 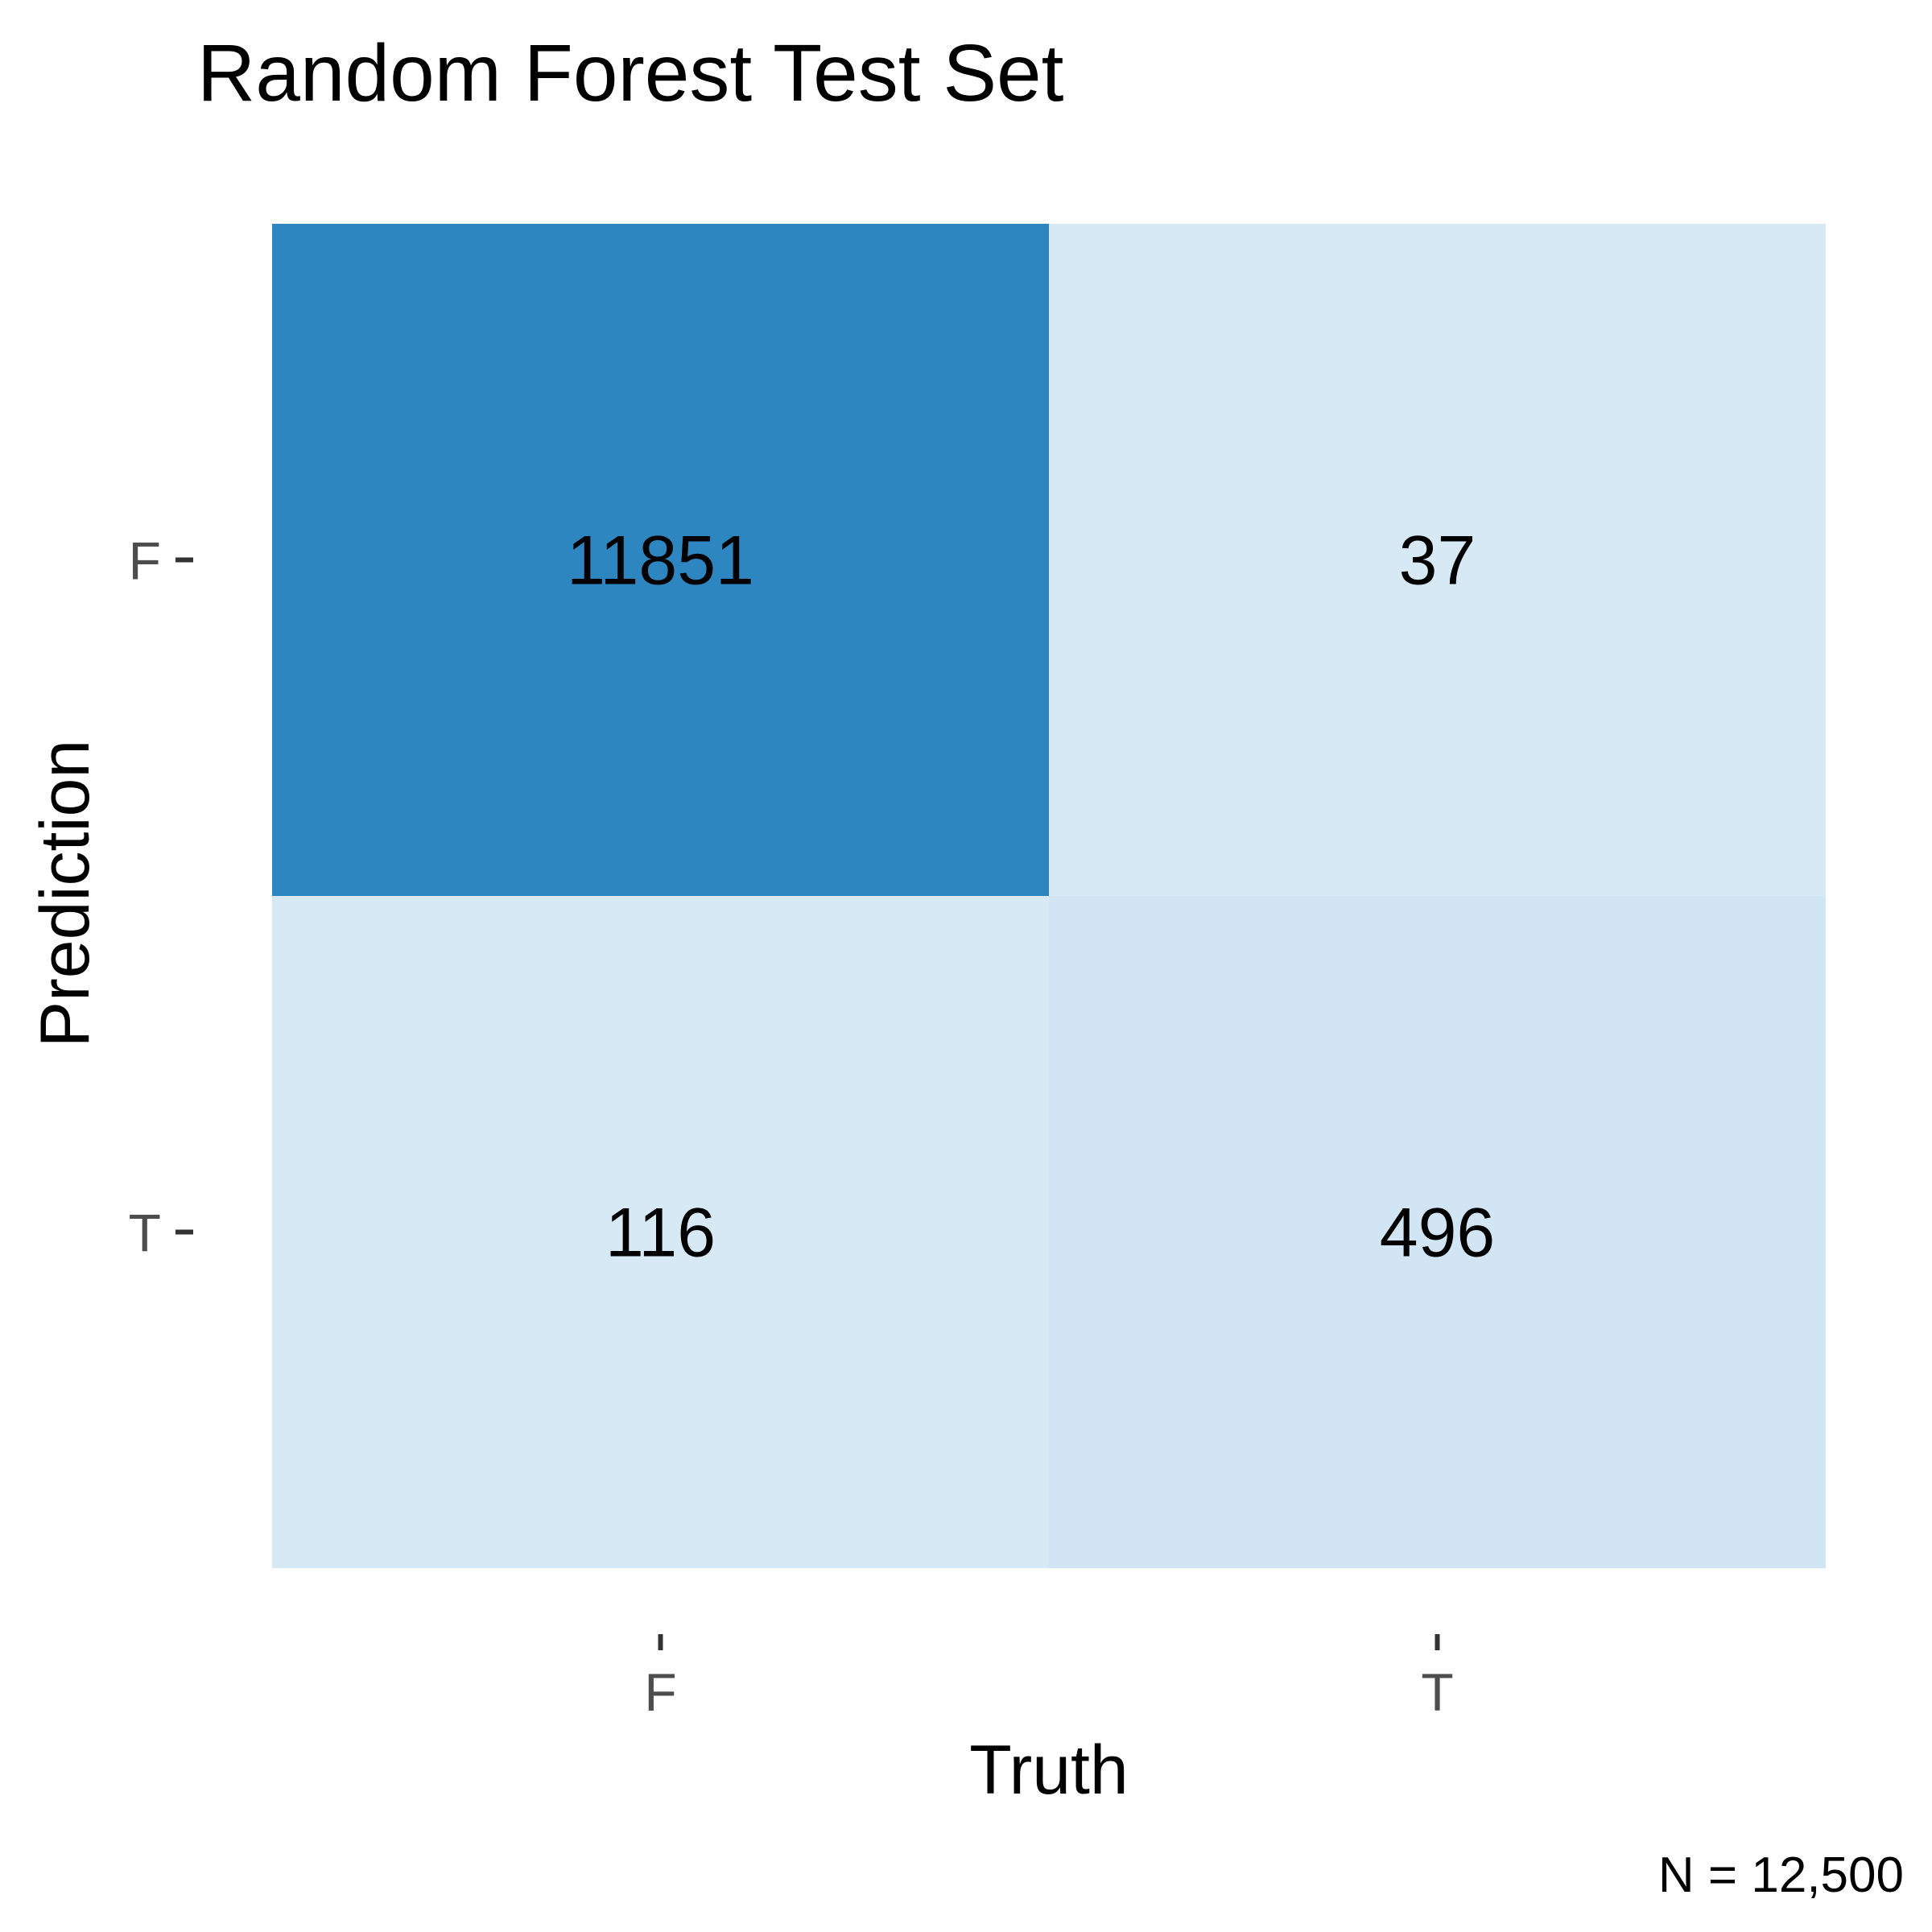 I want to click on heatmap-cell-pred-f-truth-f, so click(x=660, y=560).